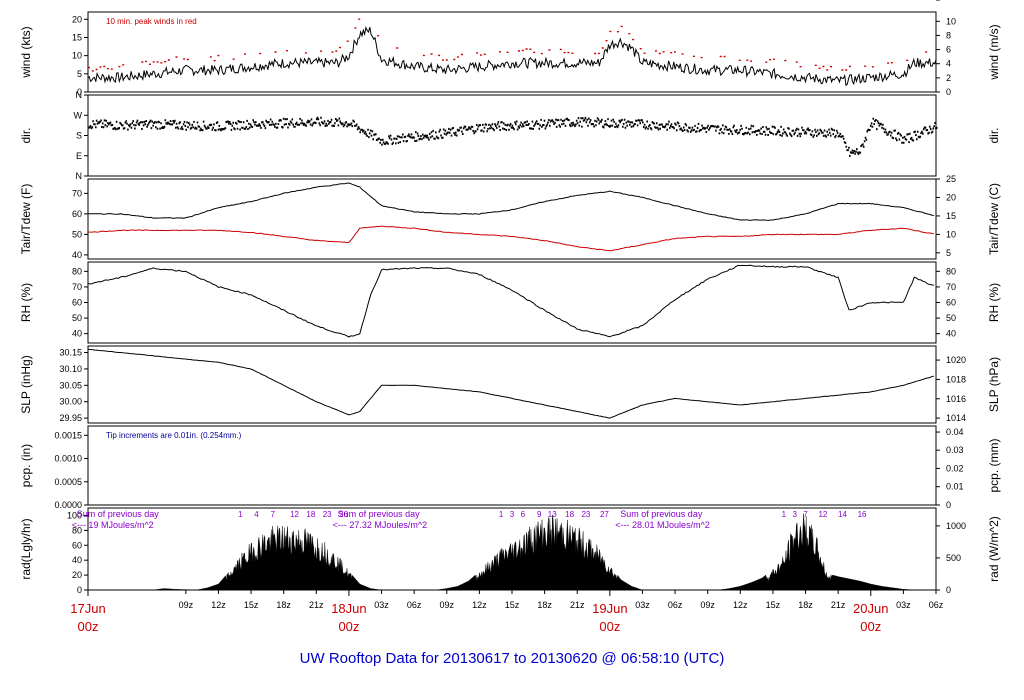 The image size is (1024, 700). What do you see at coordinates (26, 384) in the screenshot?
I see `y-label-left: SLP (inHg)` at bounding box center [26, 384].